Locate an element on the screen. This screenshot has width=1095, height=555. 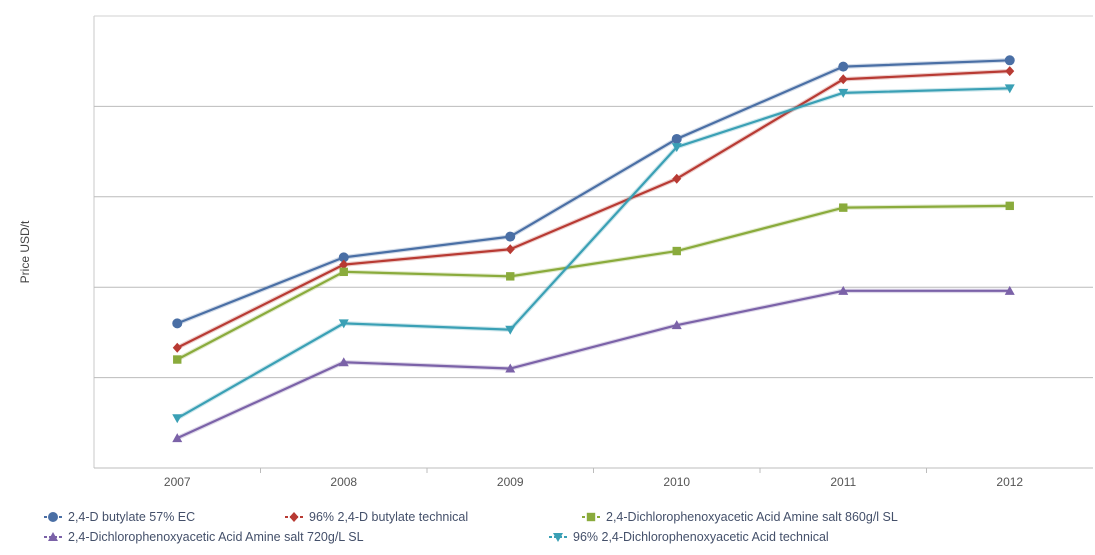
x-tick-label: 2010 is located at coordinates (676, 482).